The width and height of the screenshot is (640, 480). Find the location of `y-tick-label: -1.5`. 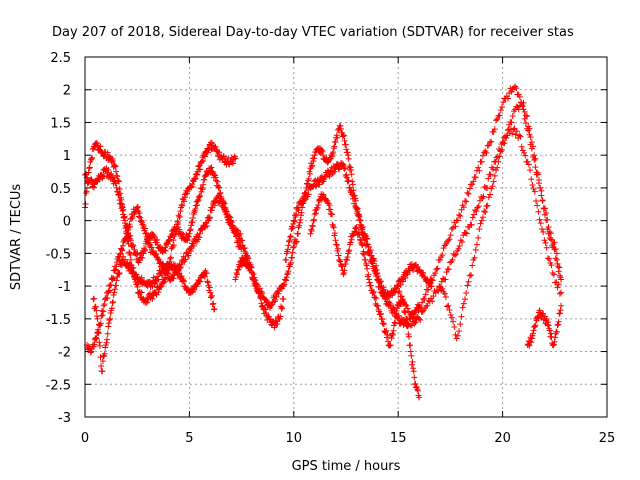

y-tick-label: -1.5 is located at coordinates (58, 320).